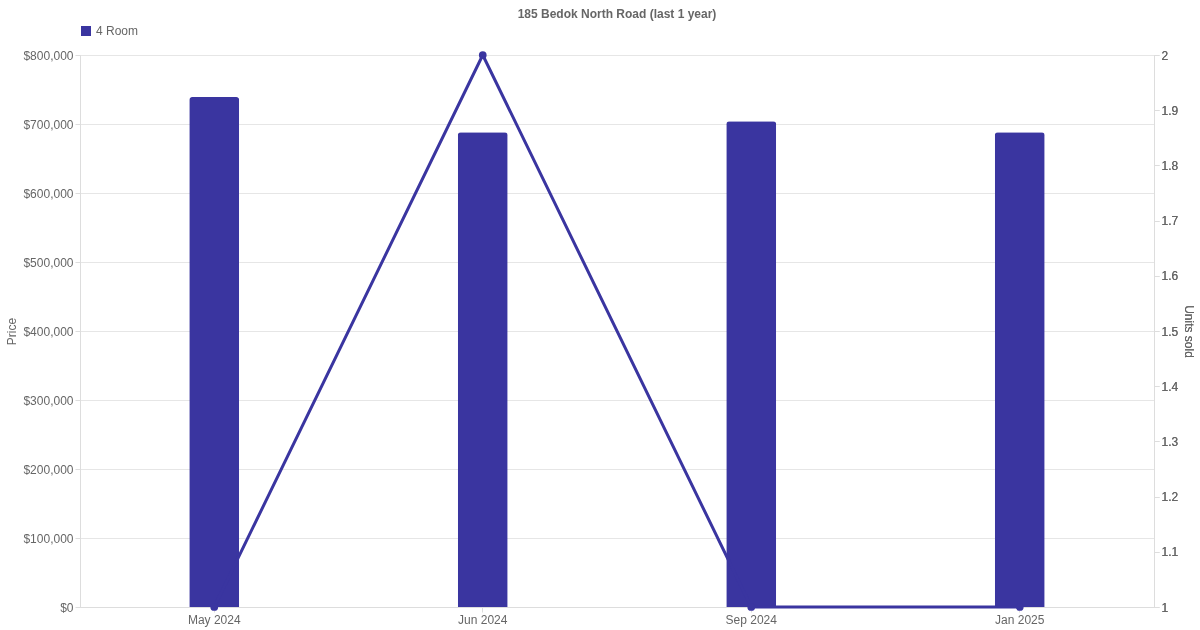  I want to click on y-tick-label: $700,000, so click(48, 124).